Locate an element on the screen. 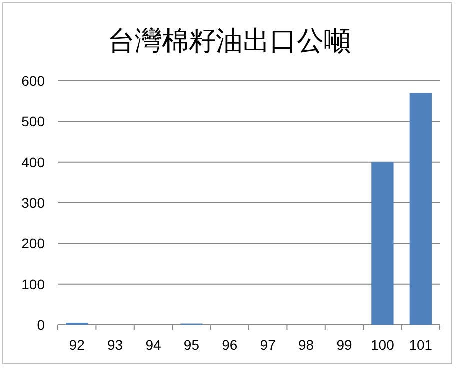 The image size is (459, 371). chart-title: 台灣棉籽油出口公噸 is located at coordinates (229, 41).